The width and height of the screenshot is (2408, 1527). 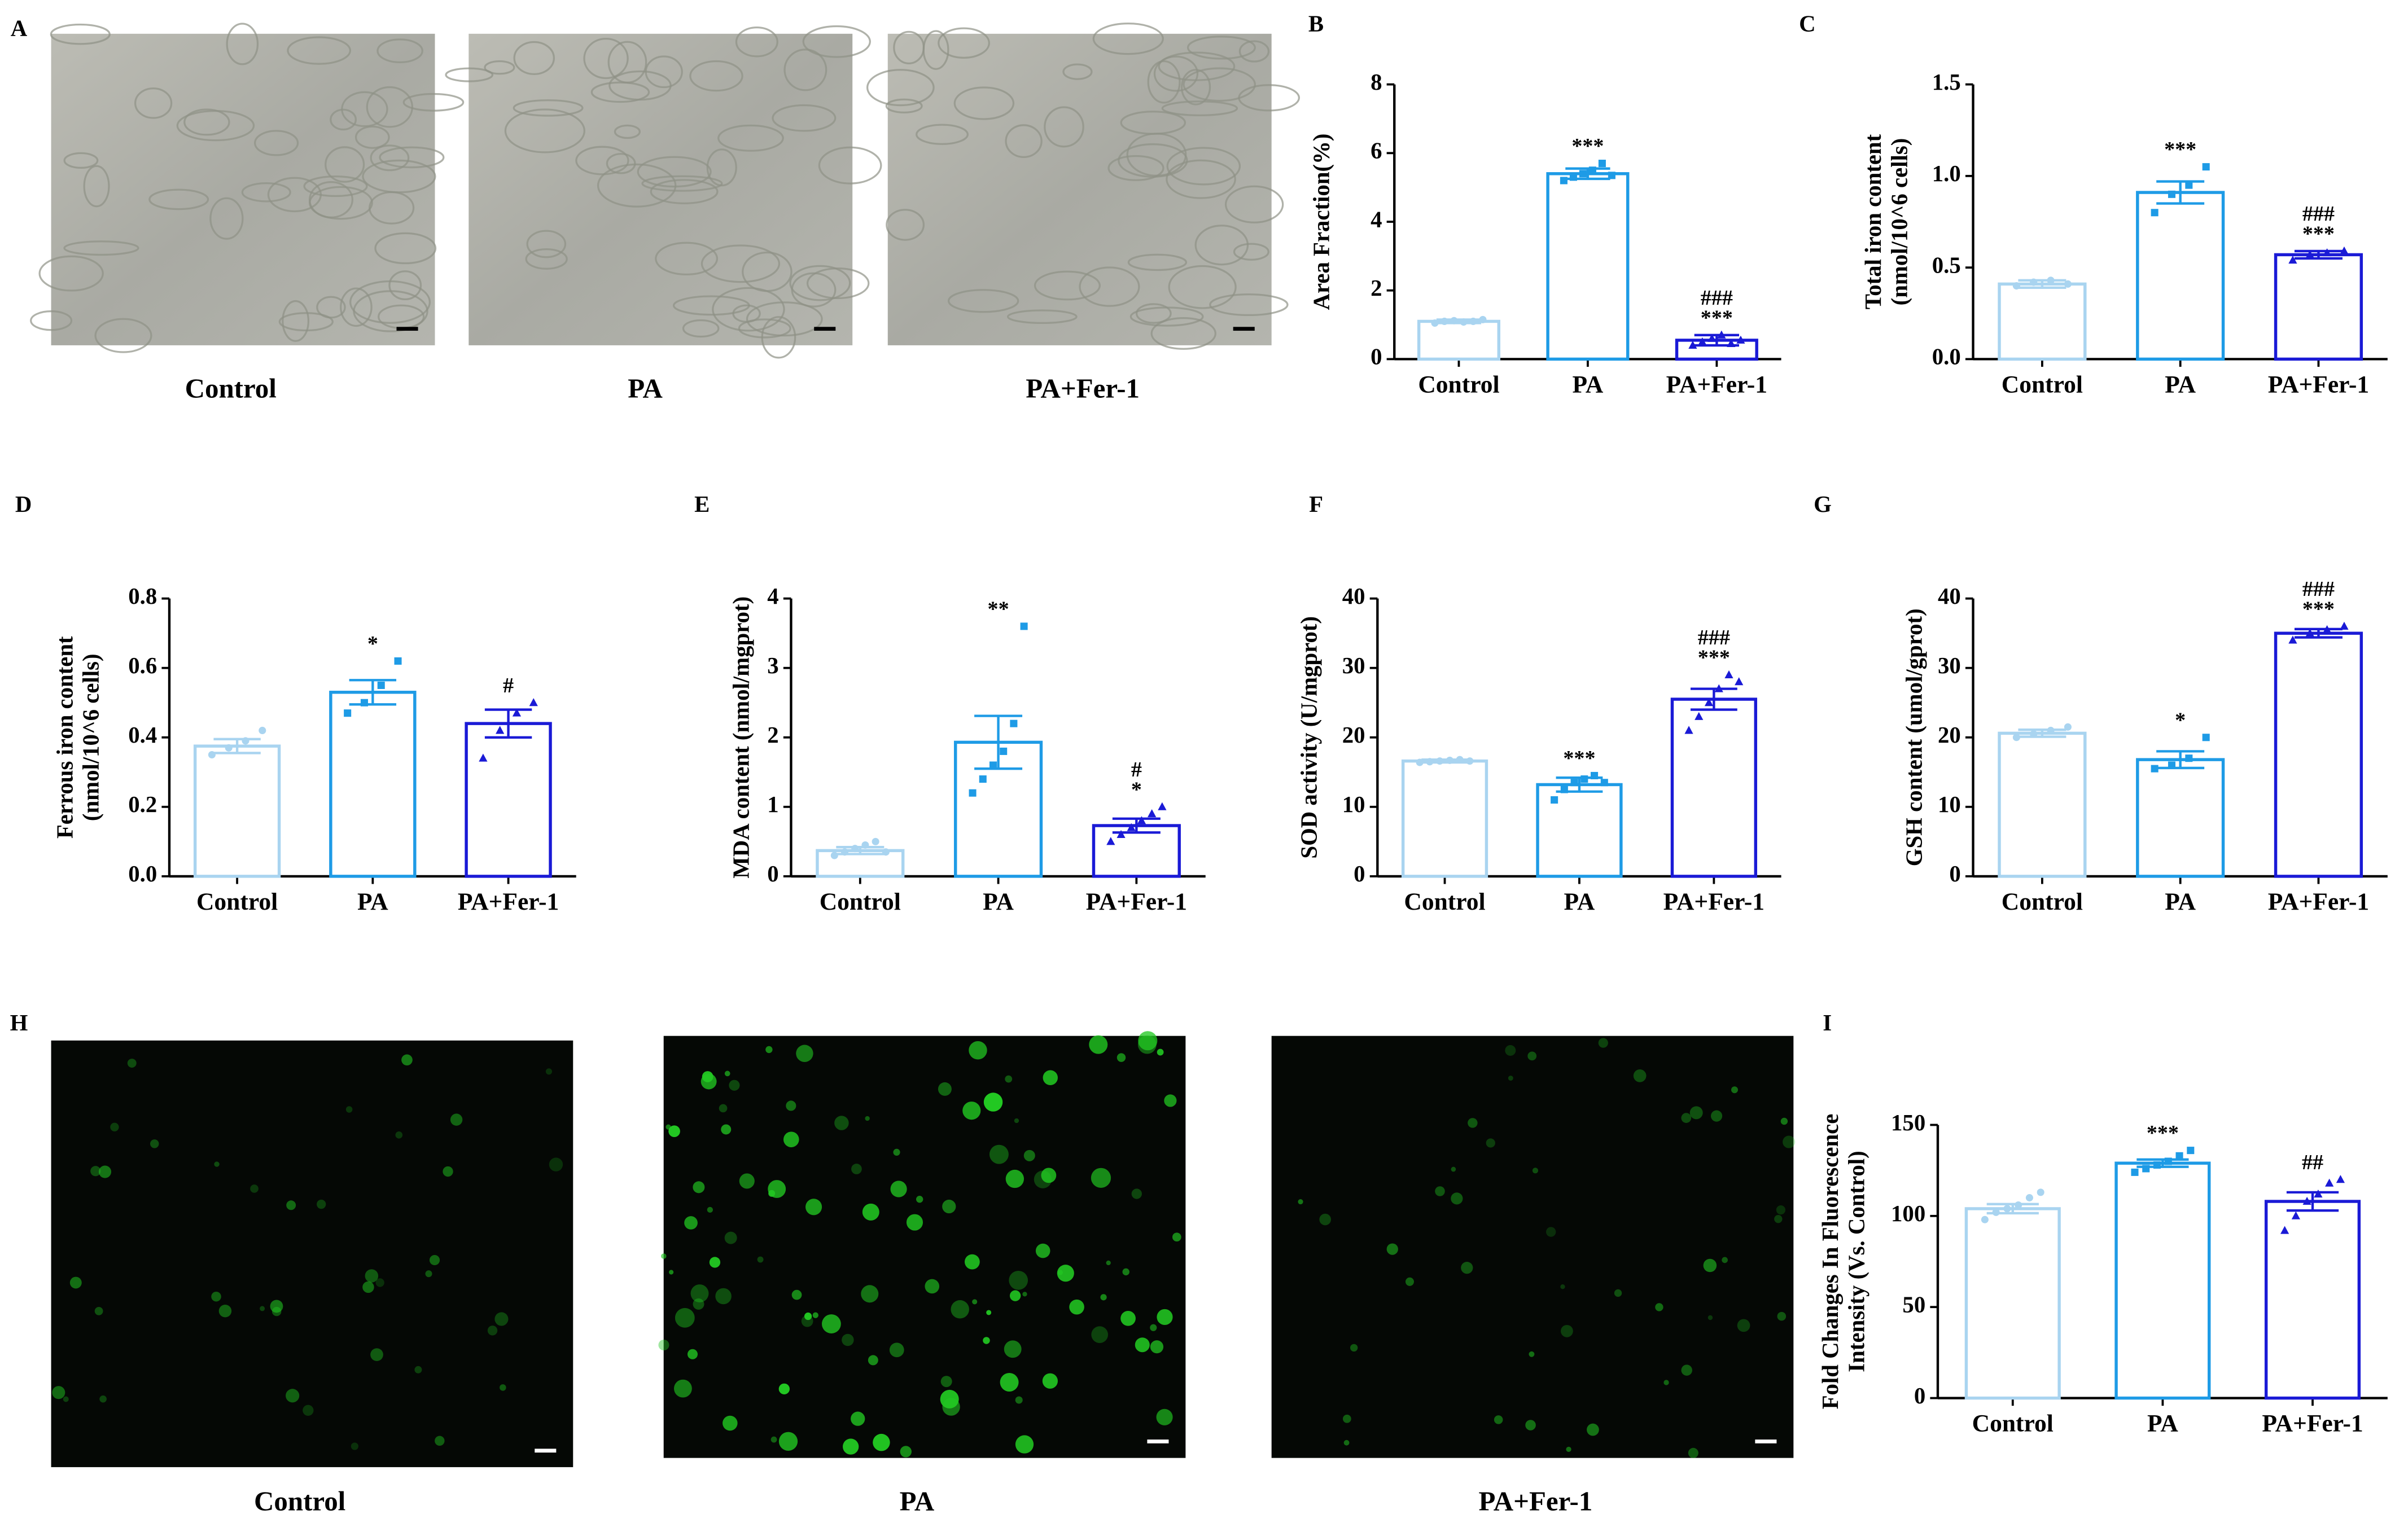 I want to click on y-axis-label: (nmol/10^6 cells), so click(x=1899, y=222).